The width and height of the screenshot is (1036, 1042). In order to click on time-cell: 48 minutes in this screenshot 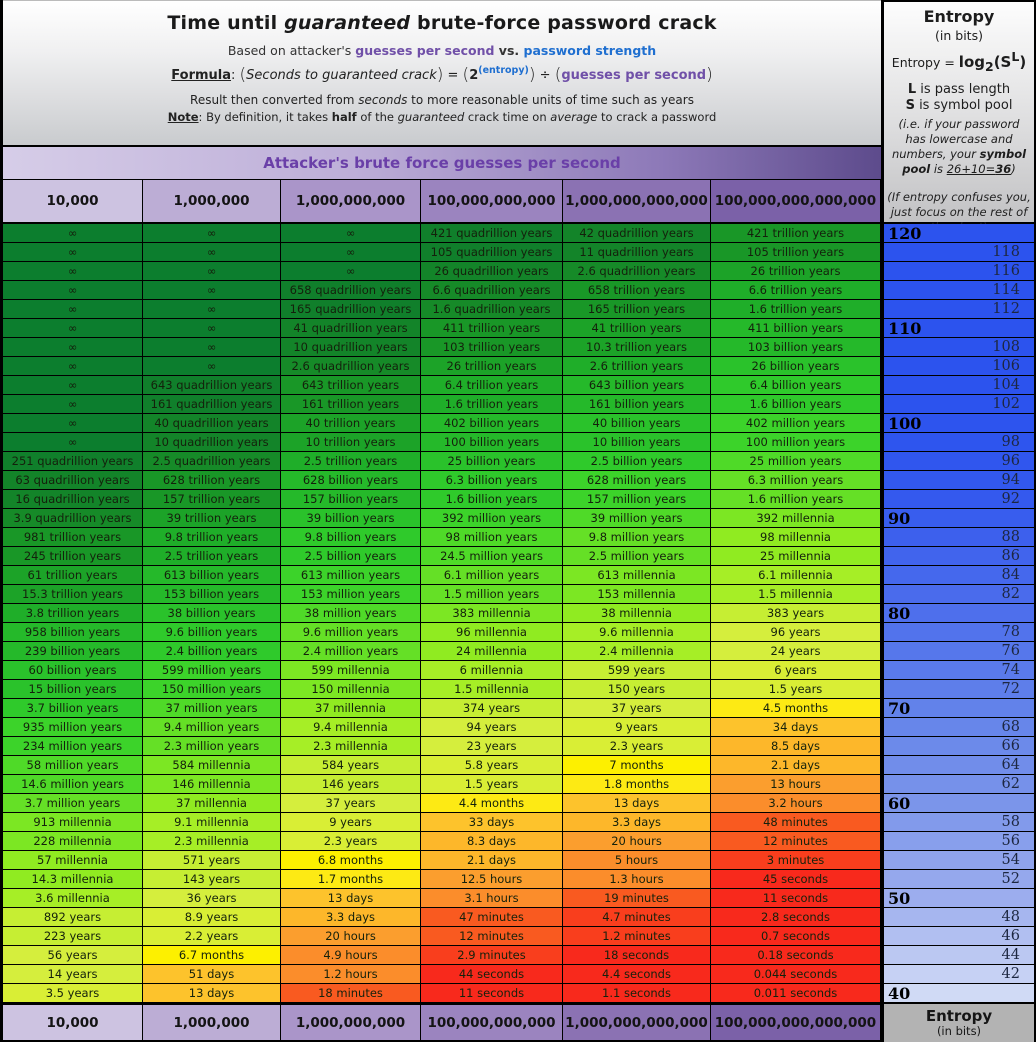, I will do `click(796, 822)`.